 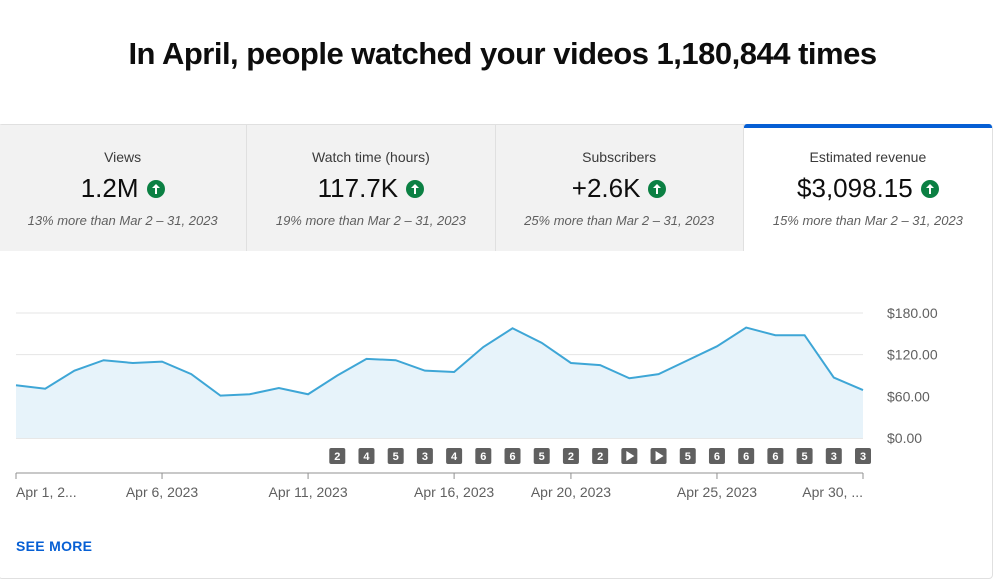 I want to click on tab-value-row: 1.2M, so click(x=123, y=188).